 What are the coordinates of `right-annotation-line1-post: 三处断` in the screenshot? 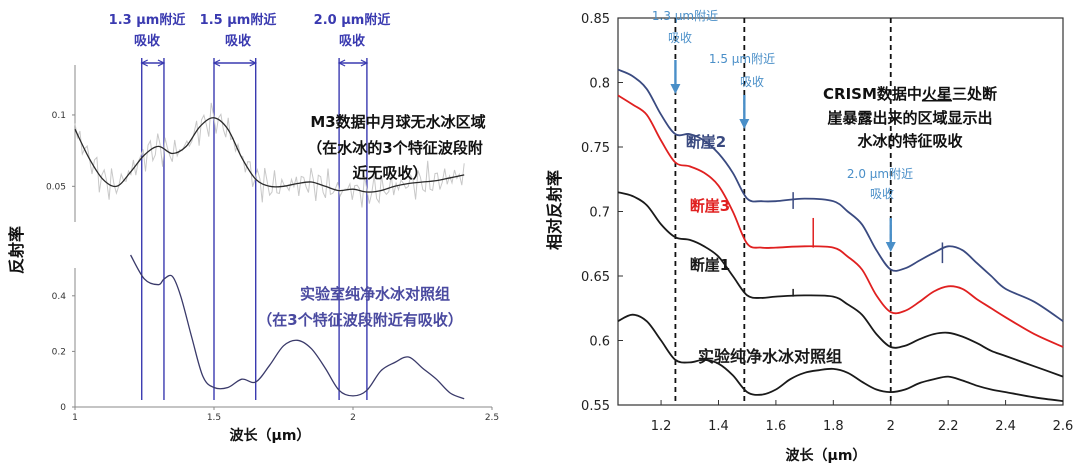 It's located at (974, 94).